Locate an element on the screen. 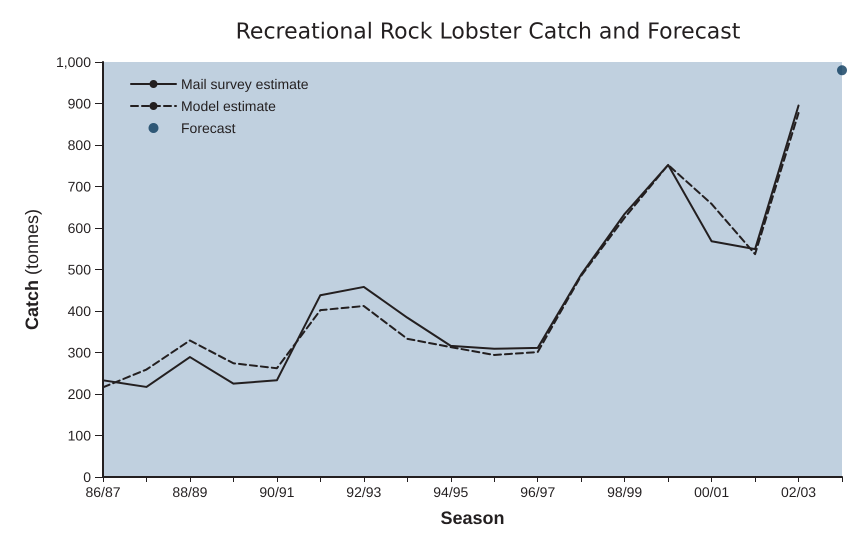  y-tick-label: 400 is located at coordinates (80, 311).